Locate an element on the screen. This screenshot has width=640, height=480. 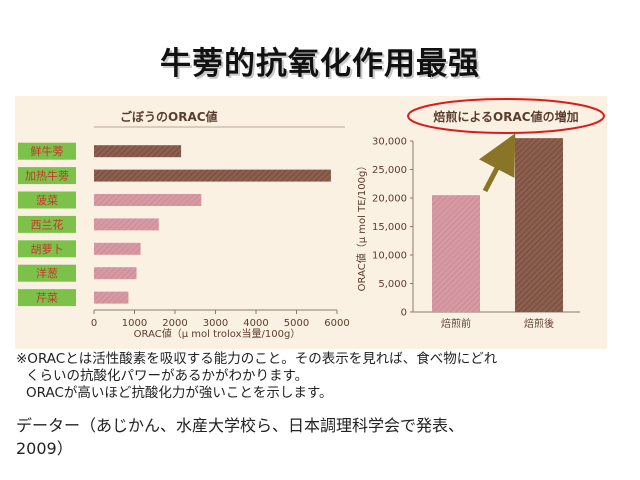
x-tick-label: 3000 is located at coordinates (215, 323).